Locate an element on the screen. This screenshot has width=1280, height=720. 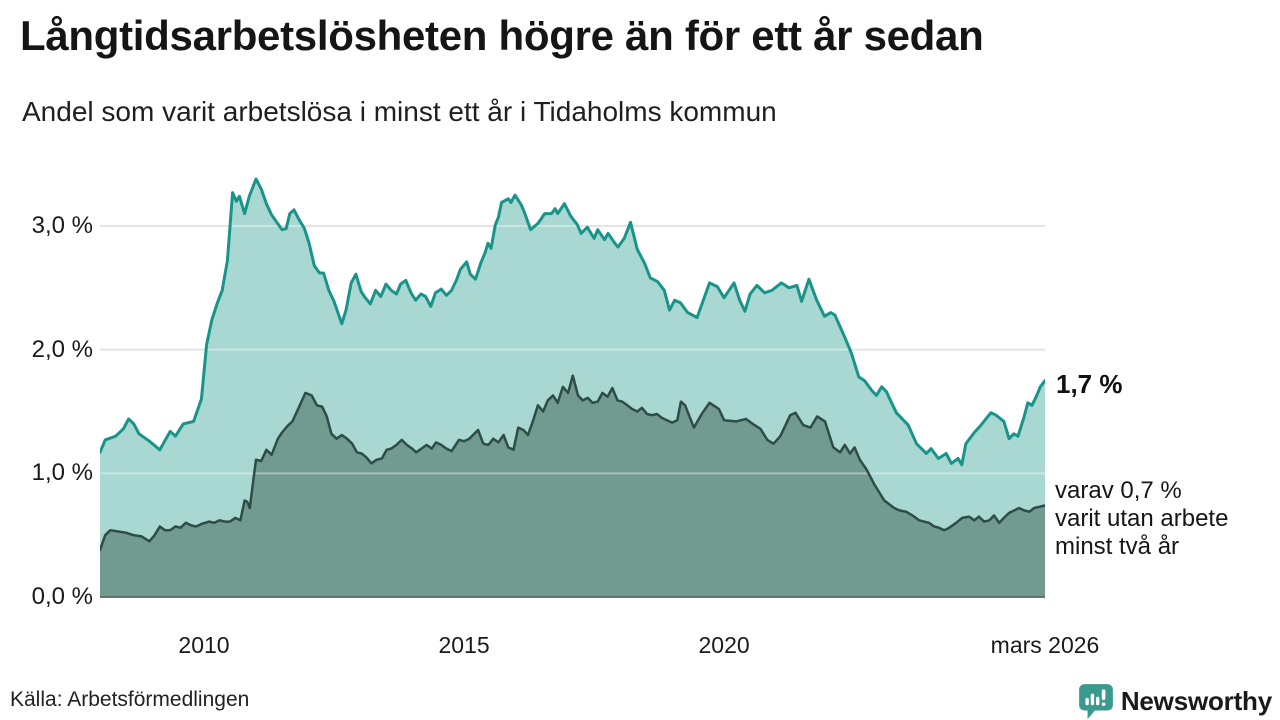
brand-logo: Newsworthy is located at coordinates (1174, 701).